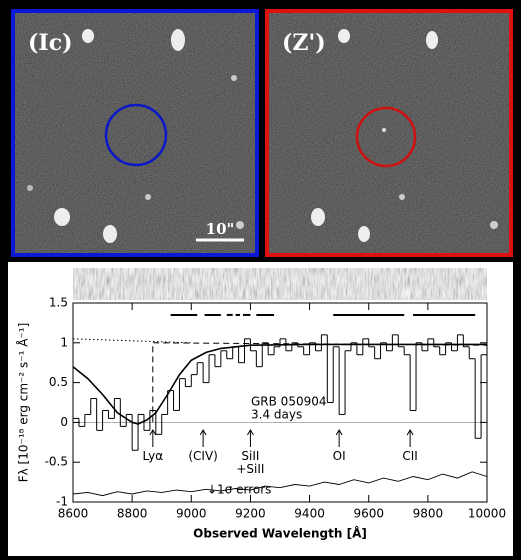 This screenshot has width=521, height=560. Describe the element at coordinates (56, 462) in the screenshot. I see `y-tick-label: -0.5` at that location.